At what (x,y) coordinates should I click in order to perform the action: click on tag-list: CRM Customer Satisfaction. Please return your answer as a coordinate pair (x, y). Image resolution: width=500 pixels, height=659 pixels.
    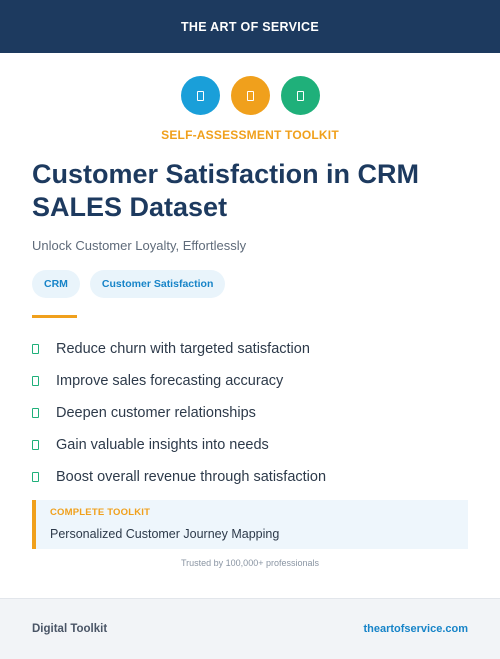
    Looking at the image, I should click on (129, 284).